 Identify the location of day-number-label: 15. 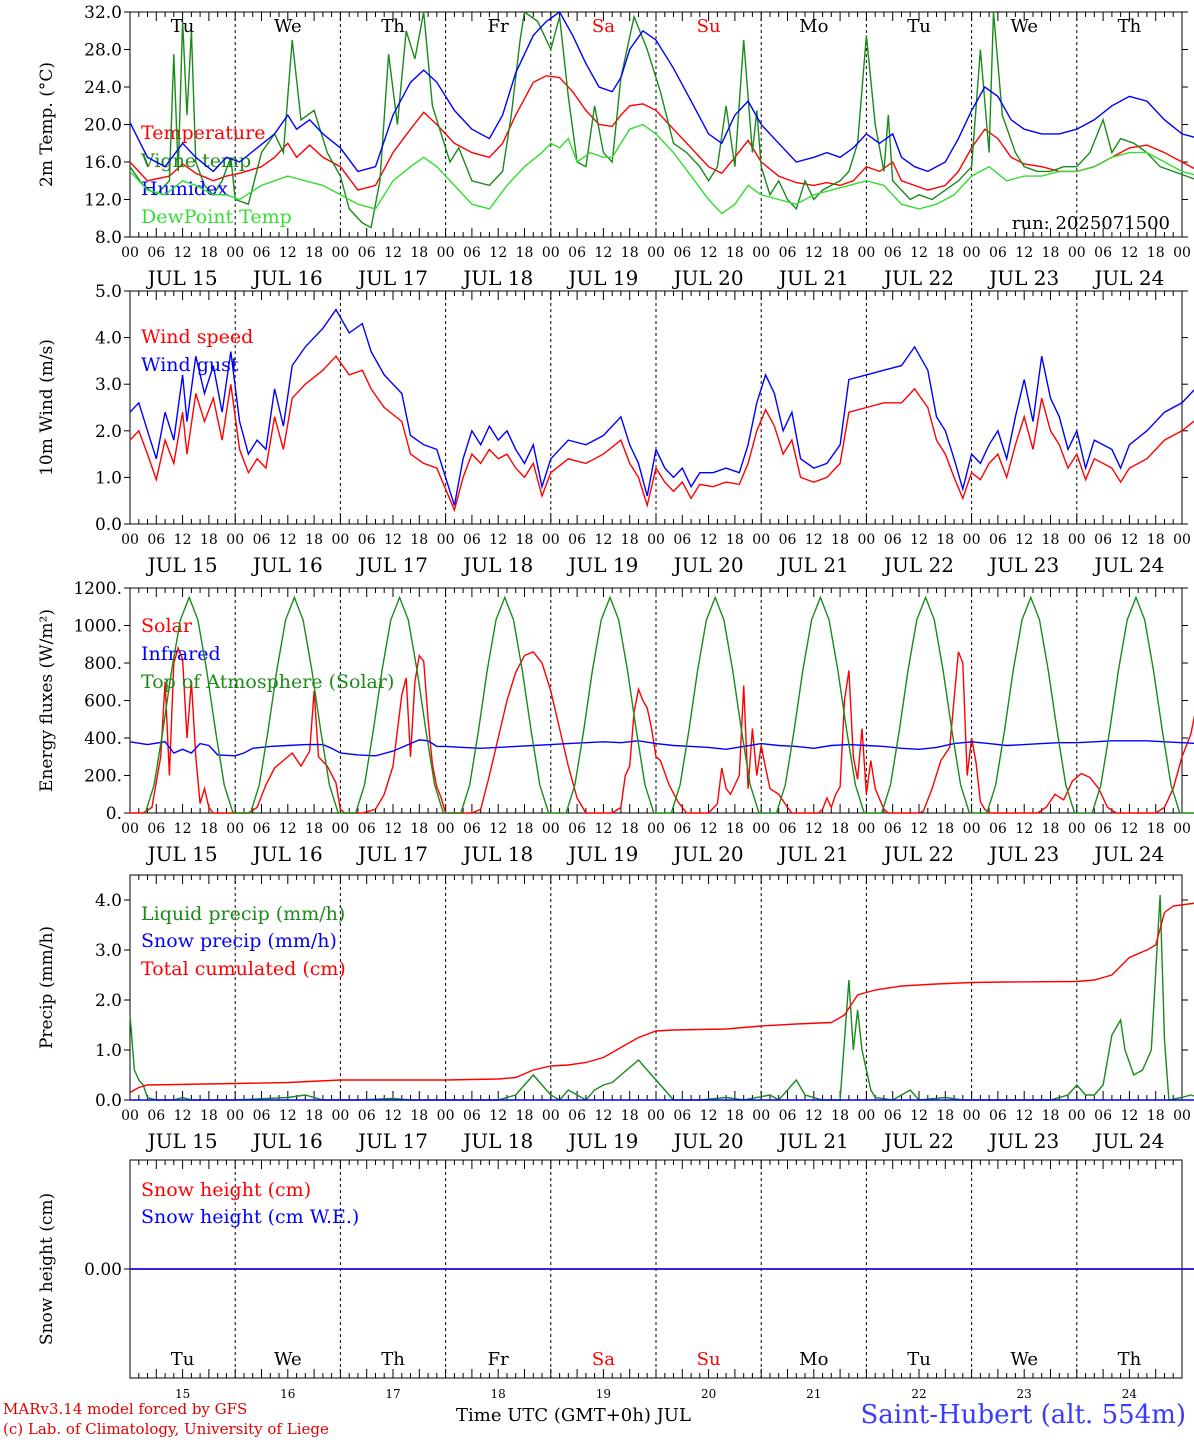
(182, 1394).